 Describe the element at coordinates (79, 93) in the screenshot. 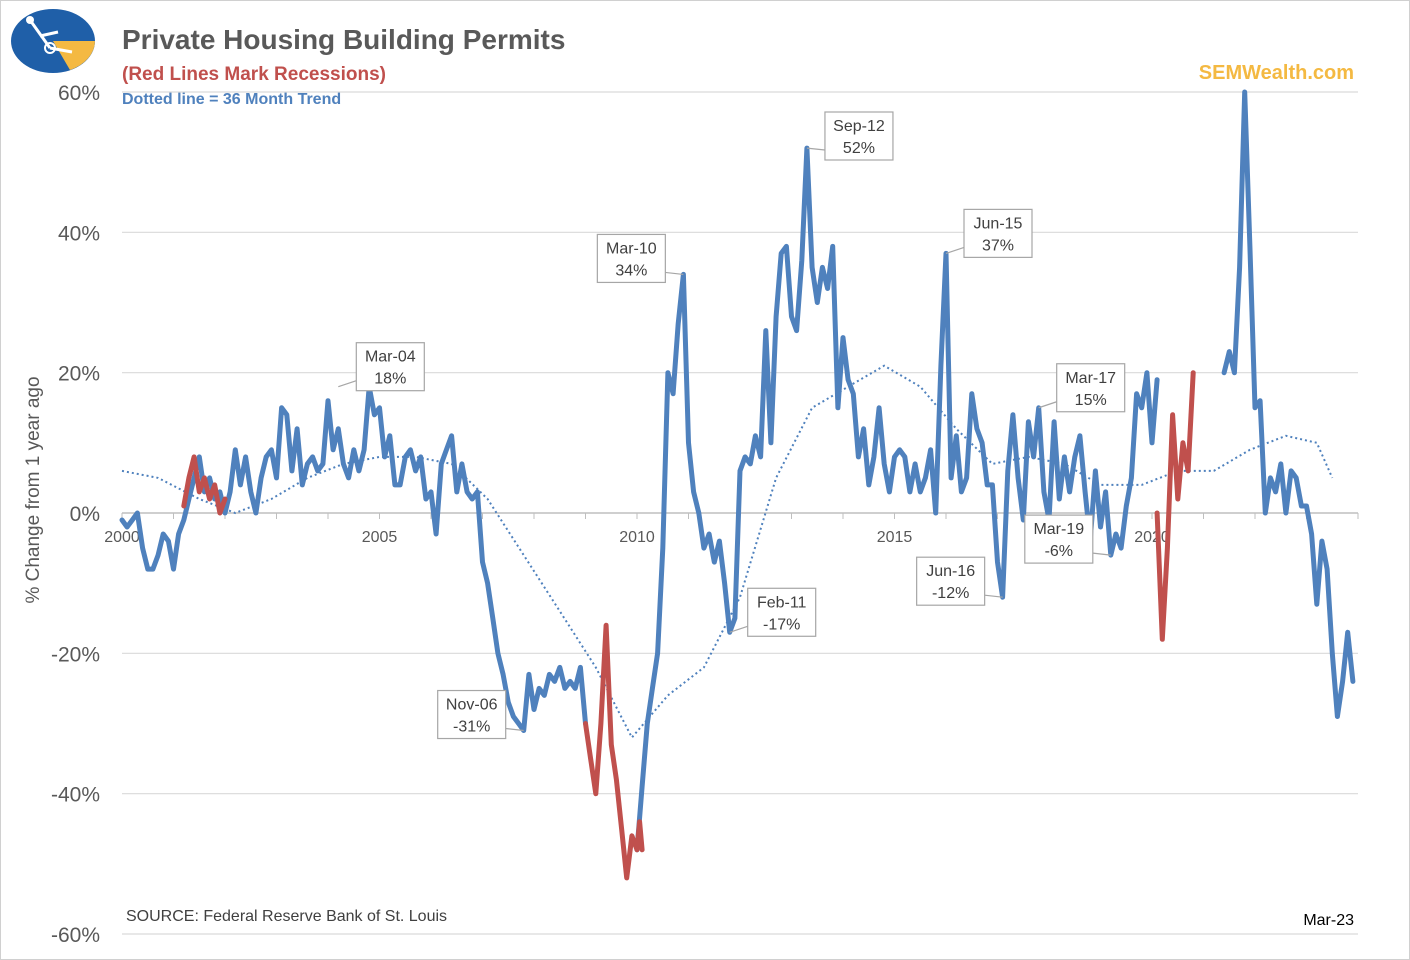

I see `y-tick-label: 60%` at that location.